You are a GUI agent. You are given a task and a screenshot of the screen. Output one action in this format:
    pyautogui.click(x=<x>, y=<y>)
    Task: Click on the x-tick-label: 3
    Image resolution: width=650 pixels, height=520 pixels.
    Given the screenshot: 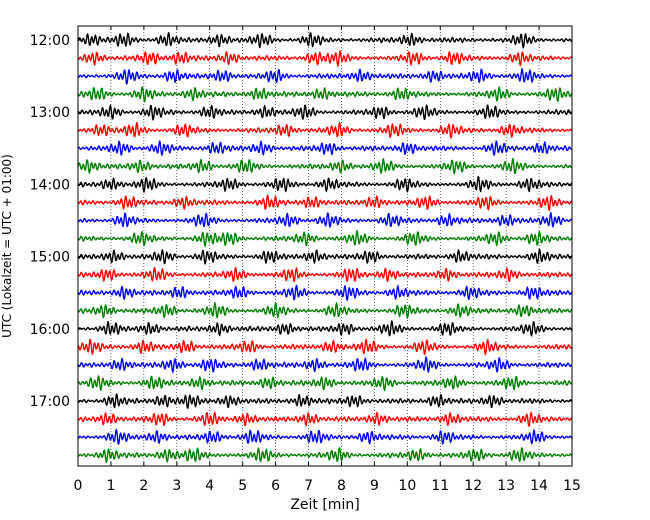 What is the action you would take?
    pyautogui.click(x=176, y=486)
    